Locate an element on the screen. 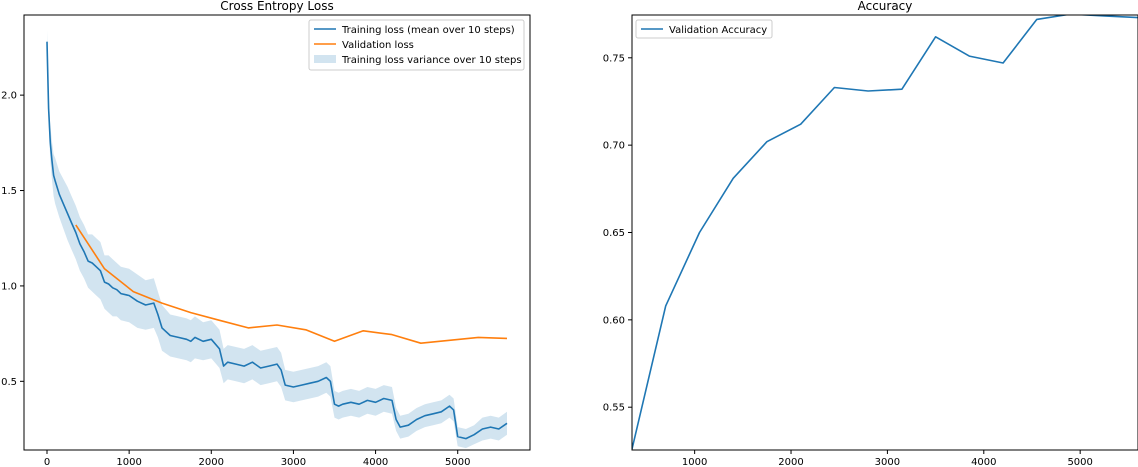 The width and height of the screenshot is (1138, 467). y-tick-label: 1.0 is located at coordinates (9, 286).